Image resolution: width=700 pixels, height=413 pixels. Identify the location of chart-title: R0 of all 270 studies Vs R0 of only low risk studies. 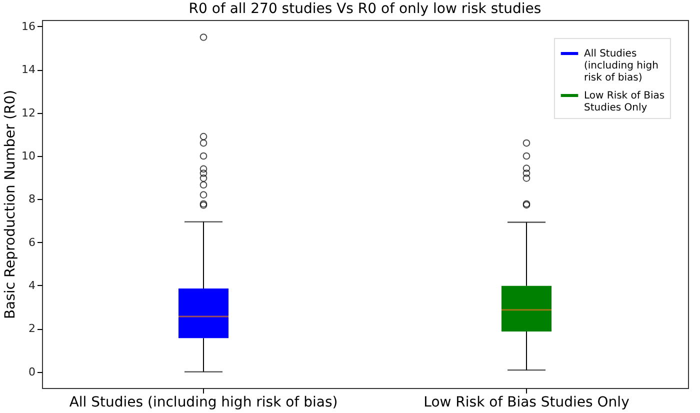
(365, 9).